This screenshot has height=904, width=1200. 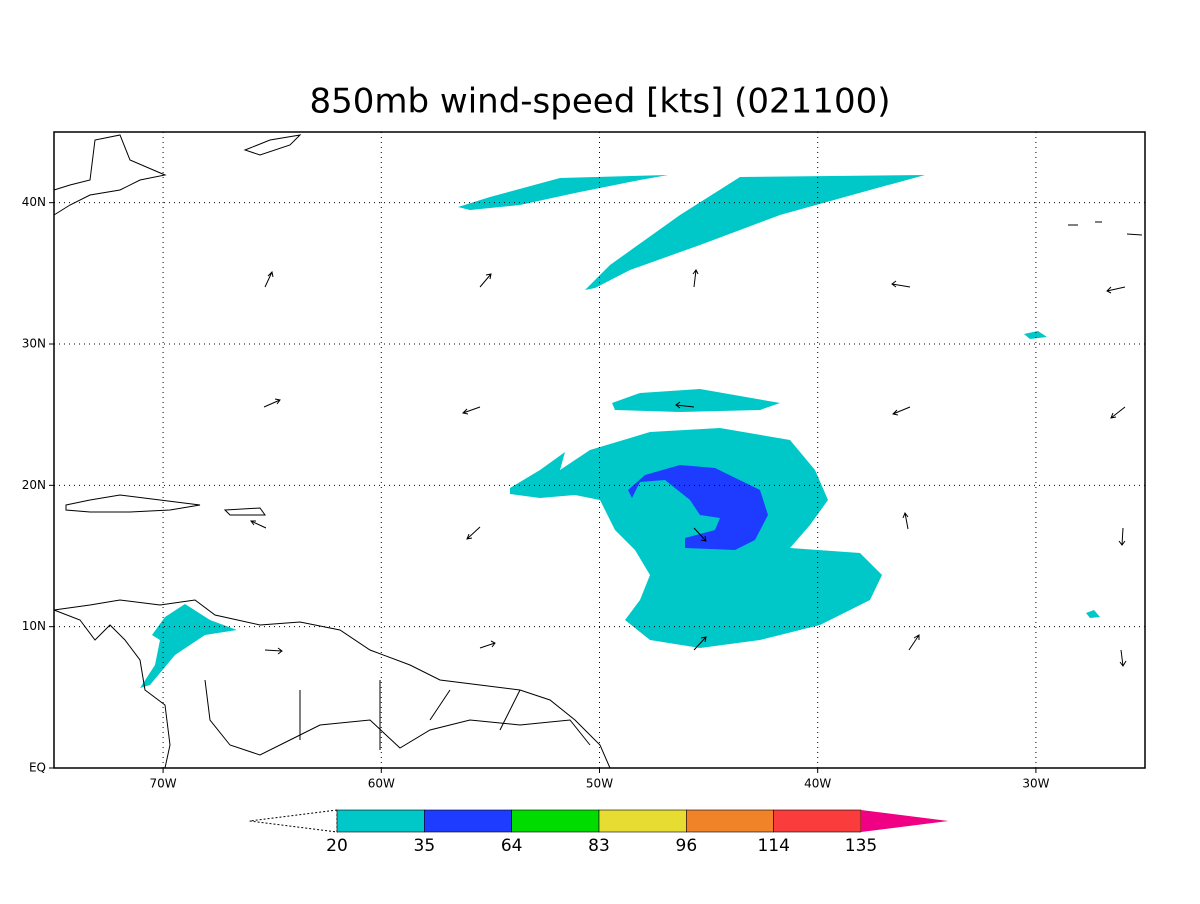 I want to click on x-tick-label: 40W, so click(x=817, y=784).